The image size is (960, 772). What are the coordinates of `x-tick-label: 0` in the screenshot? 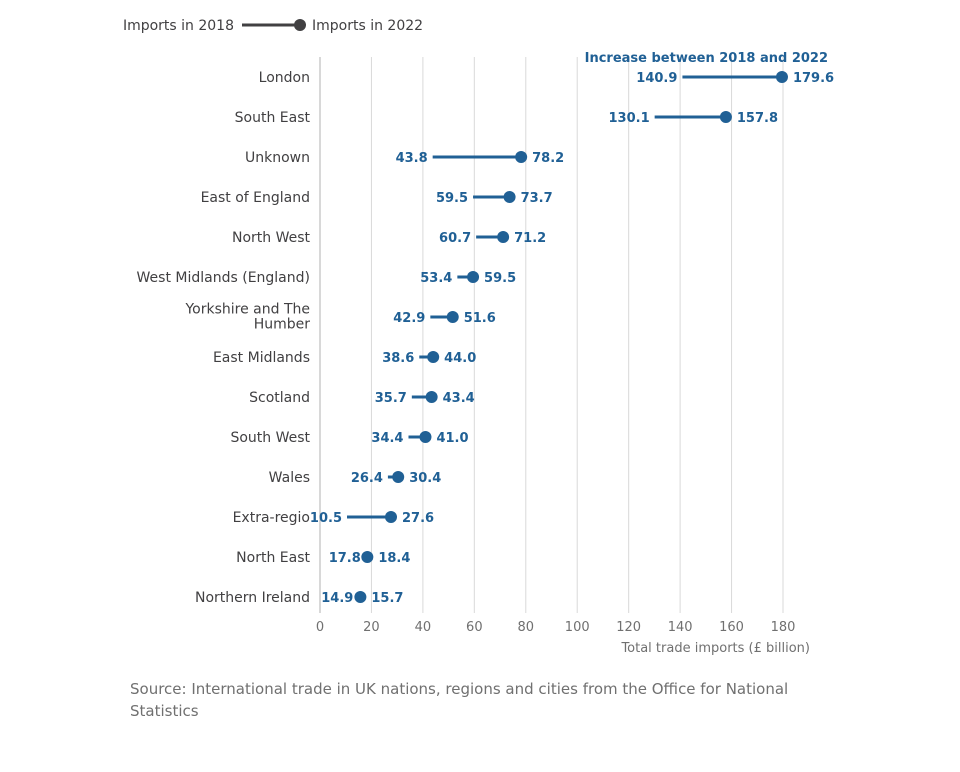 It's located at (320, 627).